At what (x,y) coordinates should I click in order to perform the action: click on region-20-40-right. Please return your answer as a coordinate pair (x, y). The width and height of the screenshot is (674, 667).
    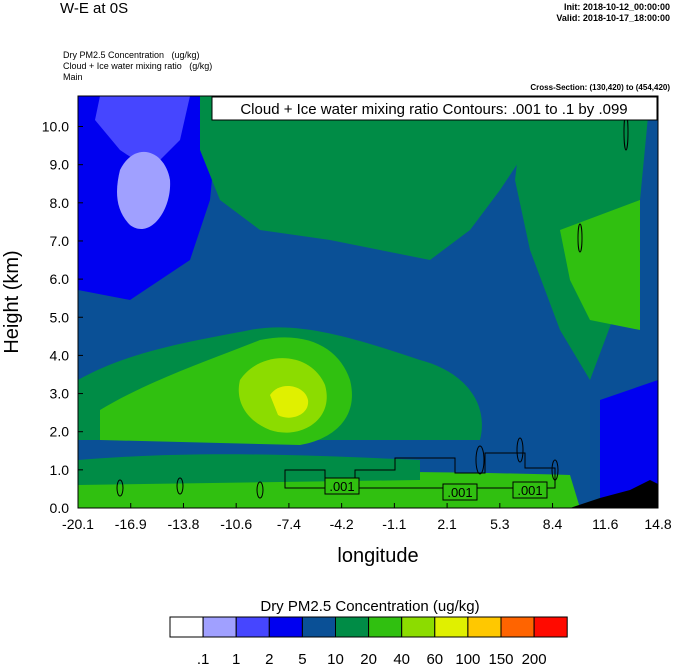
    Looking at the image, I should click on (600, 265).